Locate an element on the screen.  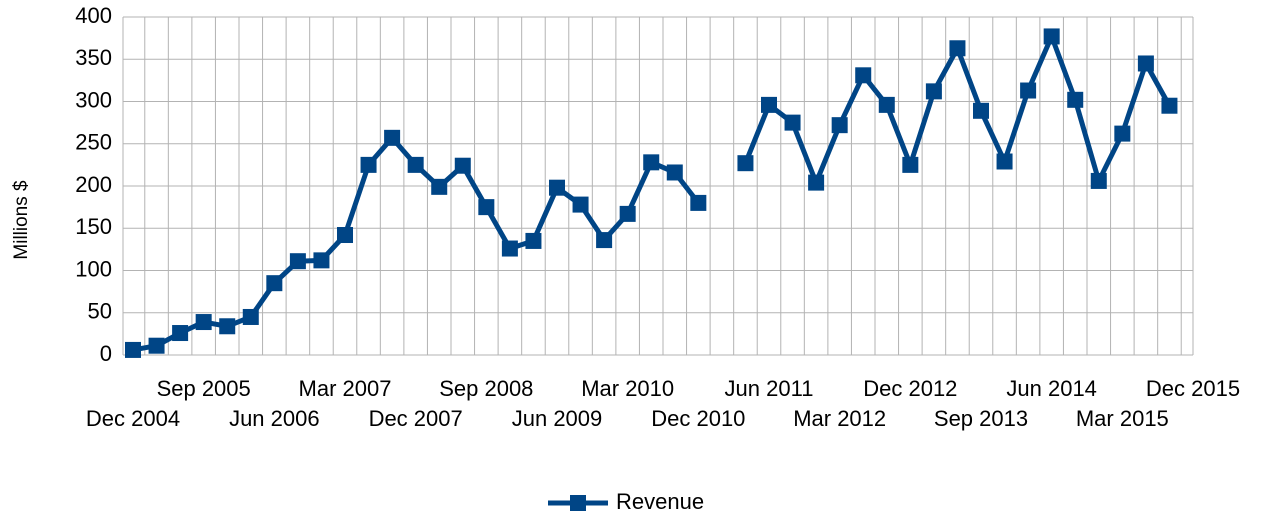
x-tick-label: Mar 2015 is located at coordinates (1122, 418).